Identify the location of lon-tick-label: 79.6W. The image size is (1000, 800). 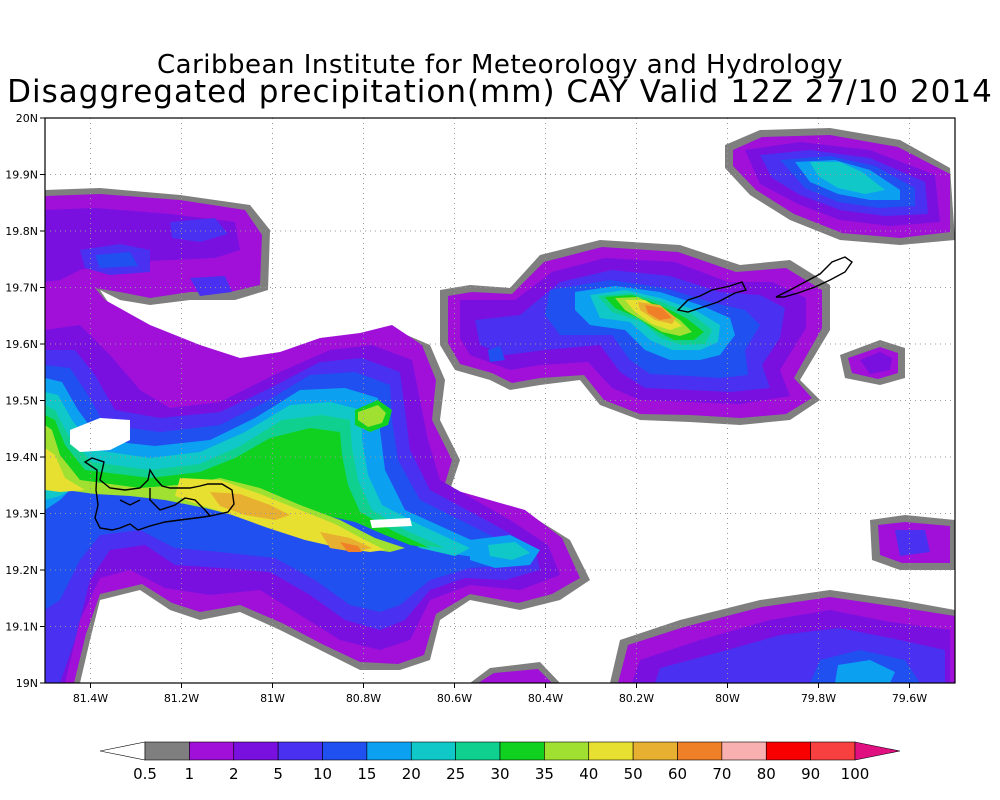
(909, 698).